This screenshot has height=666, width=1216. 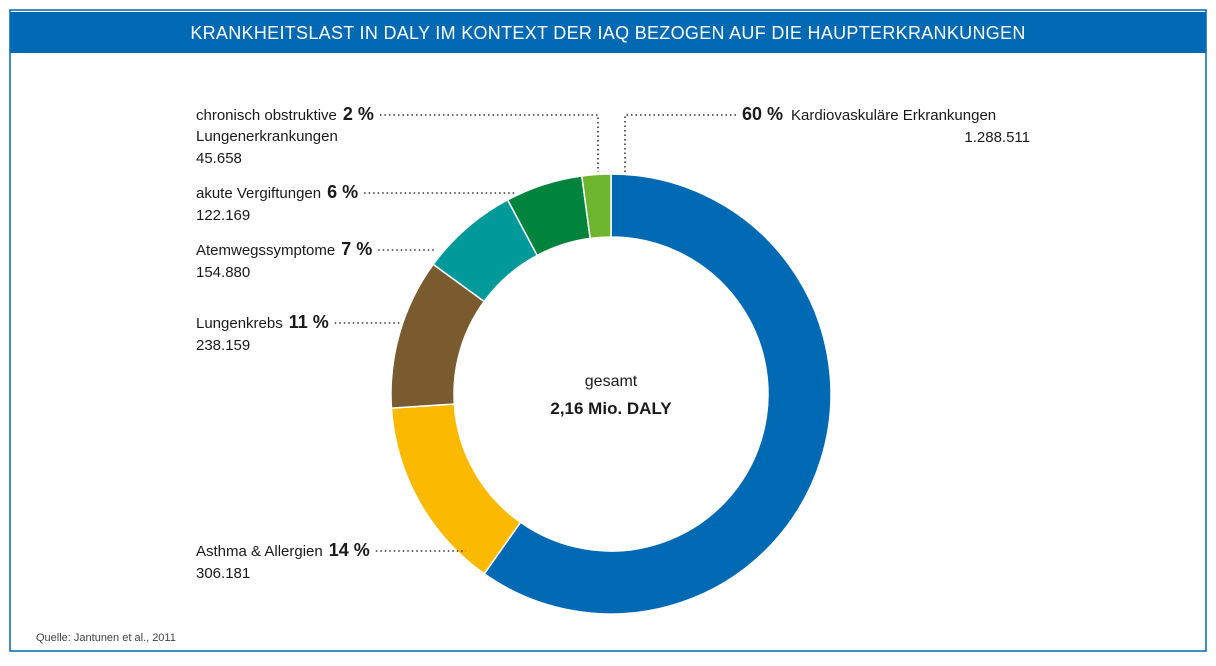 What do you see at coordinates (259, 551) in the screenshot?
I see `category-label: Asthma & Allergien` at bounding box center [259, 551].